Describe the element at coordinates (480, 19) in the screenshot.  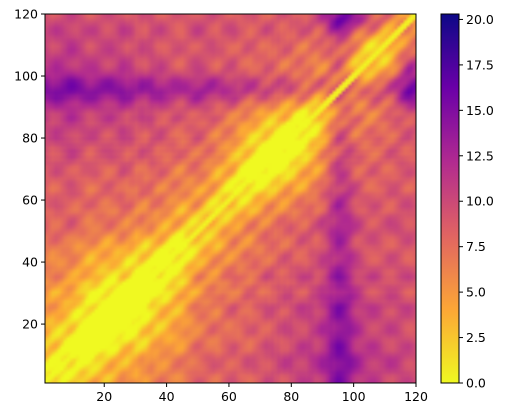
I see `colorbar-tick-label: 20.0` at that location.